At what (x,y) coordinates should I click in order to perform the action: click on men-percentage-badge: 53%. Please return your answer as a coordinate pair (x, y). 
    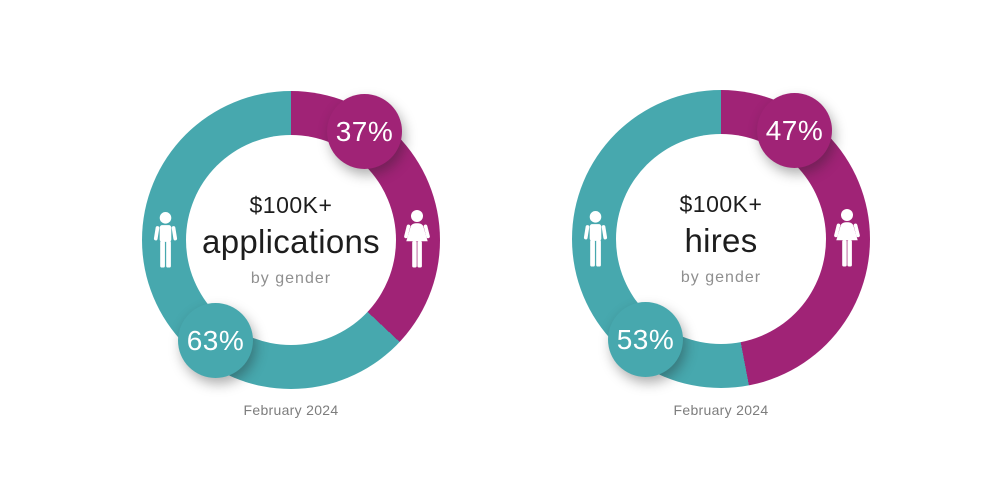
    Looking at the image, I should click on (645, 339).